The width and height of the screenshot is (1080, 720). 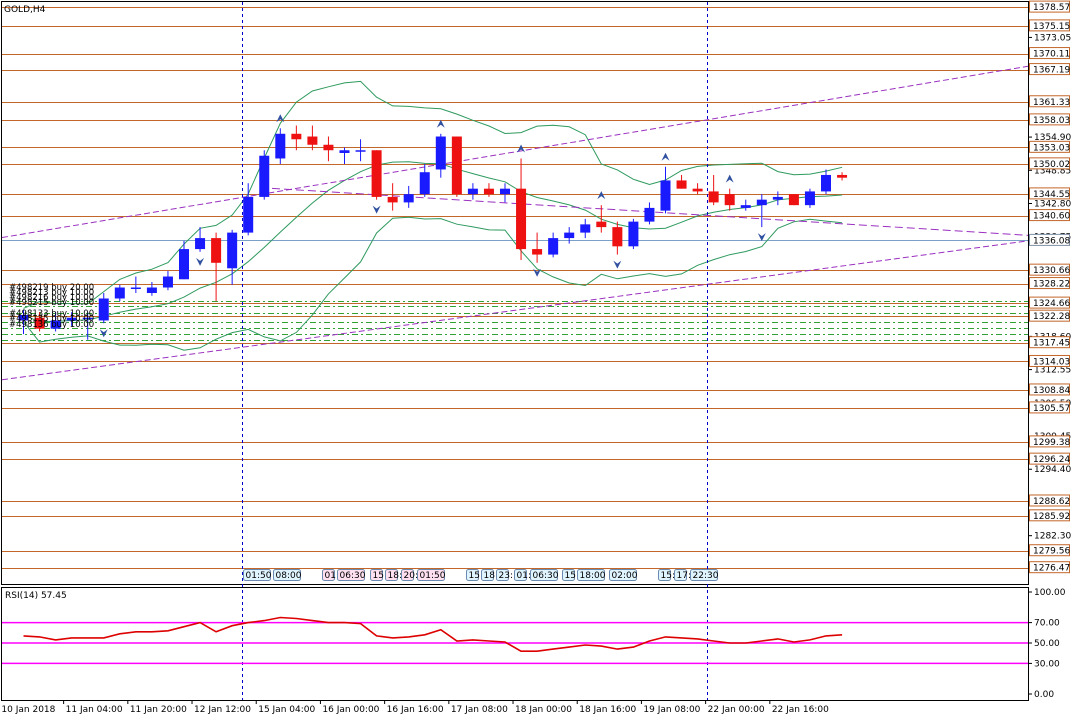 What do you see at coordinates (684, 576) in the screenshot?
I see `session-tag: 17:` at bounding box center [684, 576].